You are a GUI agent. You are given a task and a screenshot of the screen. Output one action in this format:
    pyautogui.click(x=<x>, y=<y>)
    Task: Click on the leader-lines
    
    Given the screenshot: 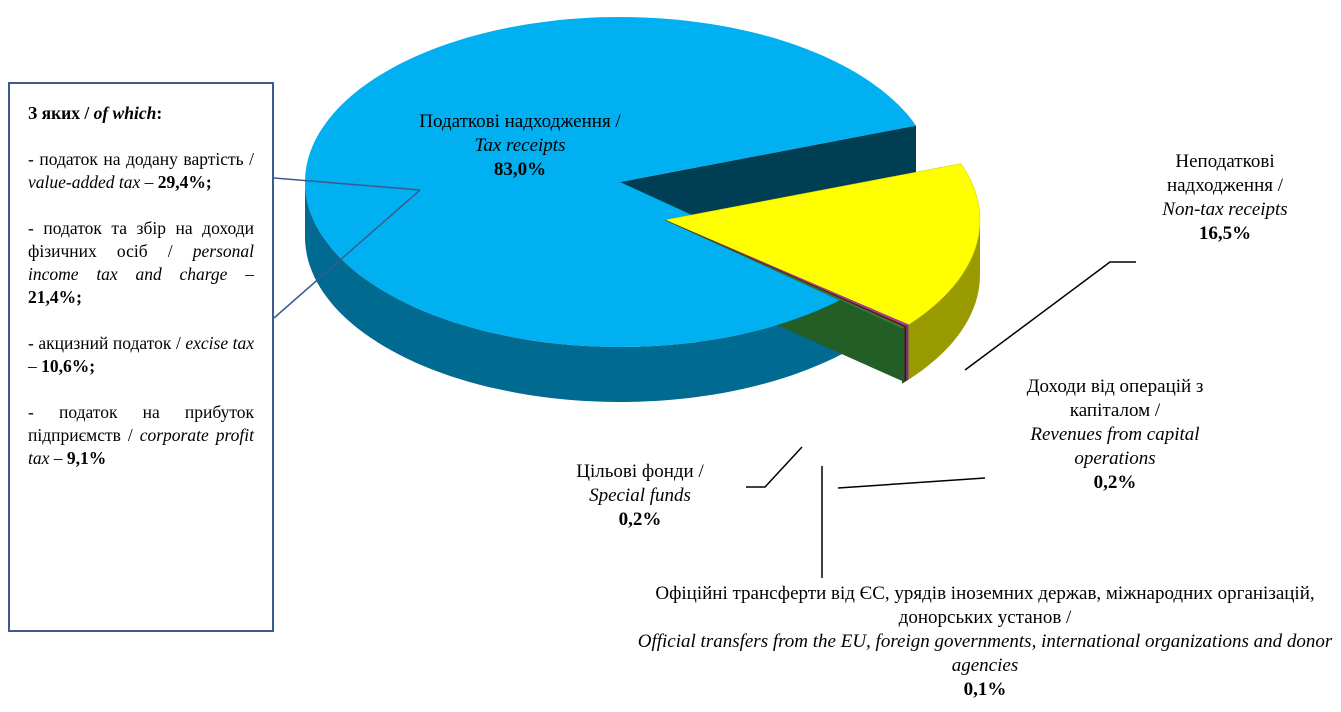 What is the action you would take?
    pyautogui.click(x=941, y=419)
    